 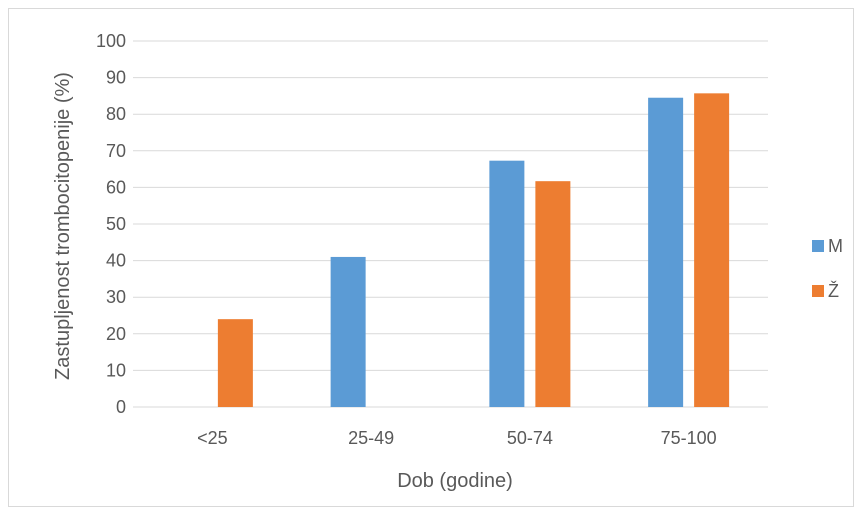 I want to click on legend-label: Ž, so click(x=833, y=291).